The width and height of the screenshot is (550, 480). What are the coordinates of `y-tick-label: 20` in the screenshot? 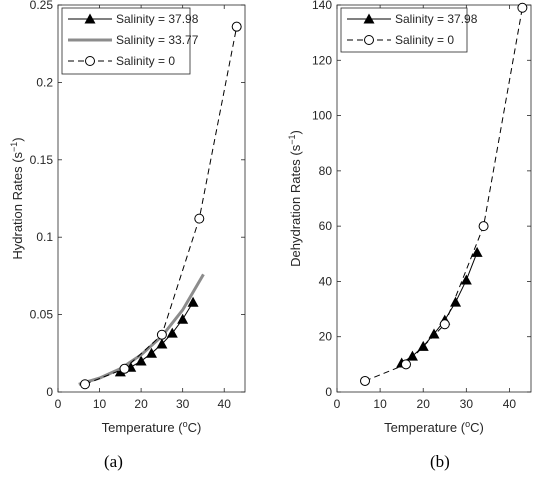 It's located at (326, 337).